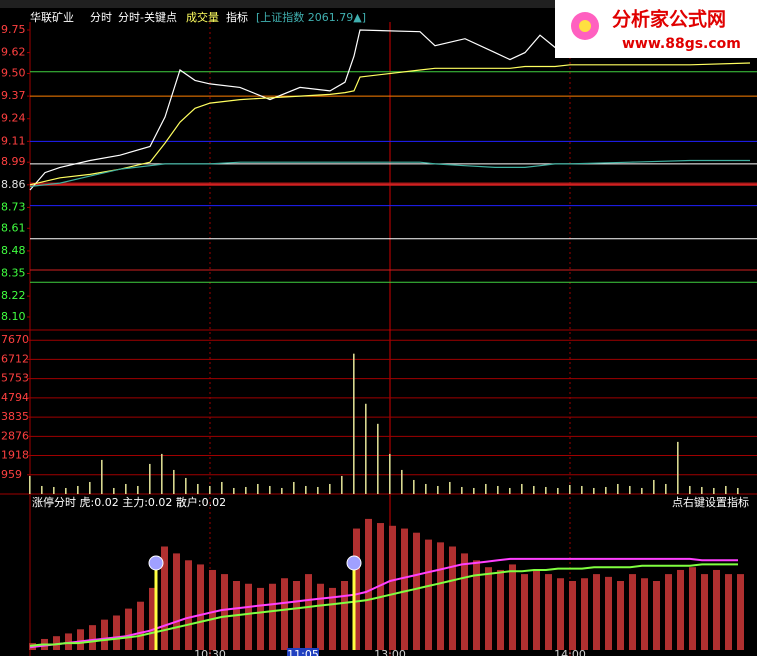 The height and width of the screenshot is (656, 757). What do you see at coordinates (378, 4) in the screenshot?
I see `menu-bar` at bounding box center [378, 4].